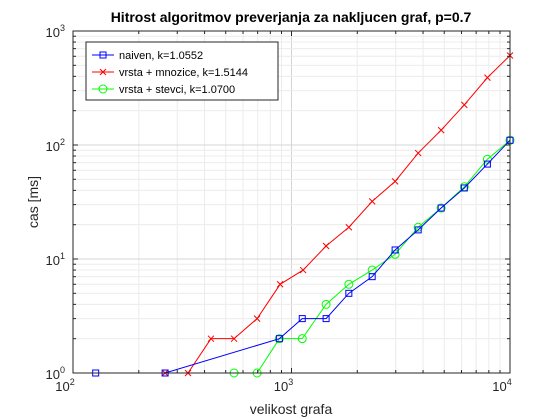 This screenshot has width=560, height=420. I want to click on legend-item: naiven, k=1.0552, so click(147, 56).